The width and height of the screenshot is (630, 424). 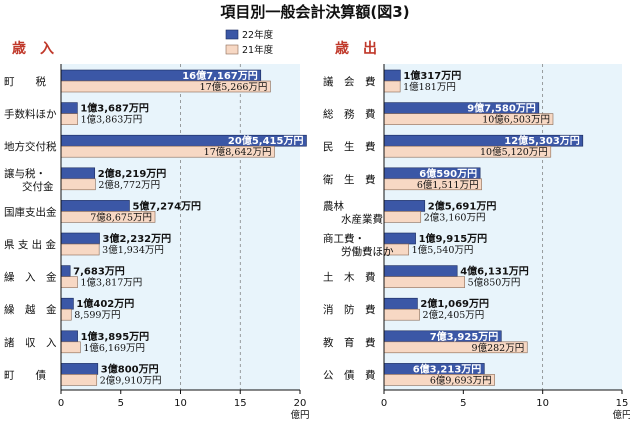 What do you see at coordinates (349, 179) in the screenshot?
I see `category-label: 衛 生 費` at bounding box center [349, 179].